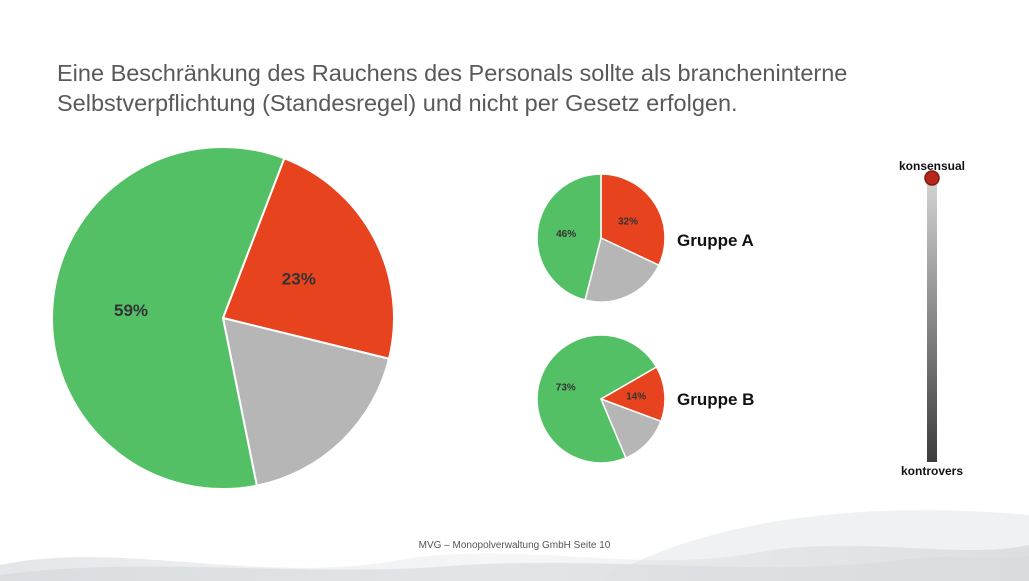 The height and width of the screenshot is (581, 1029). Describe the element at coordinates (306, 401) in the screenshot. I see `pie-slice-neutral-total` at that location.